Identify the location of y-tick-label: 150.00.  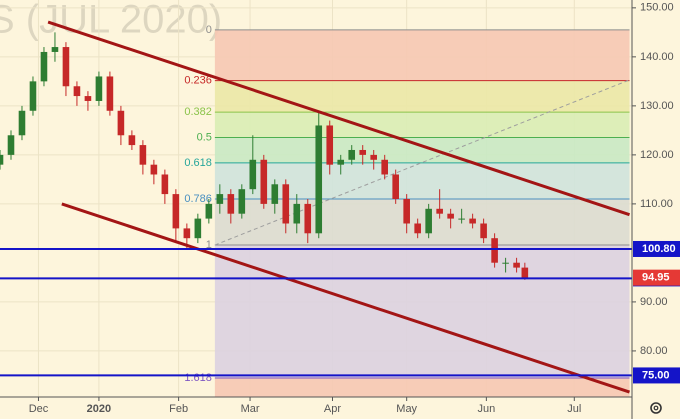
(657, 8).